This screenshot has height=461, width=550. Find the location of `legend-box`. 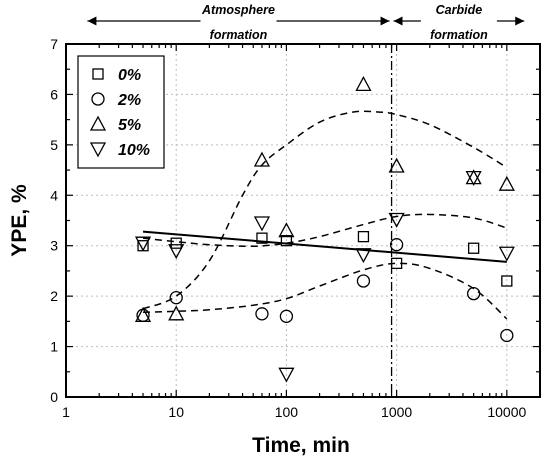

legend-box is located at coordinates (121, 112).